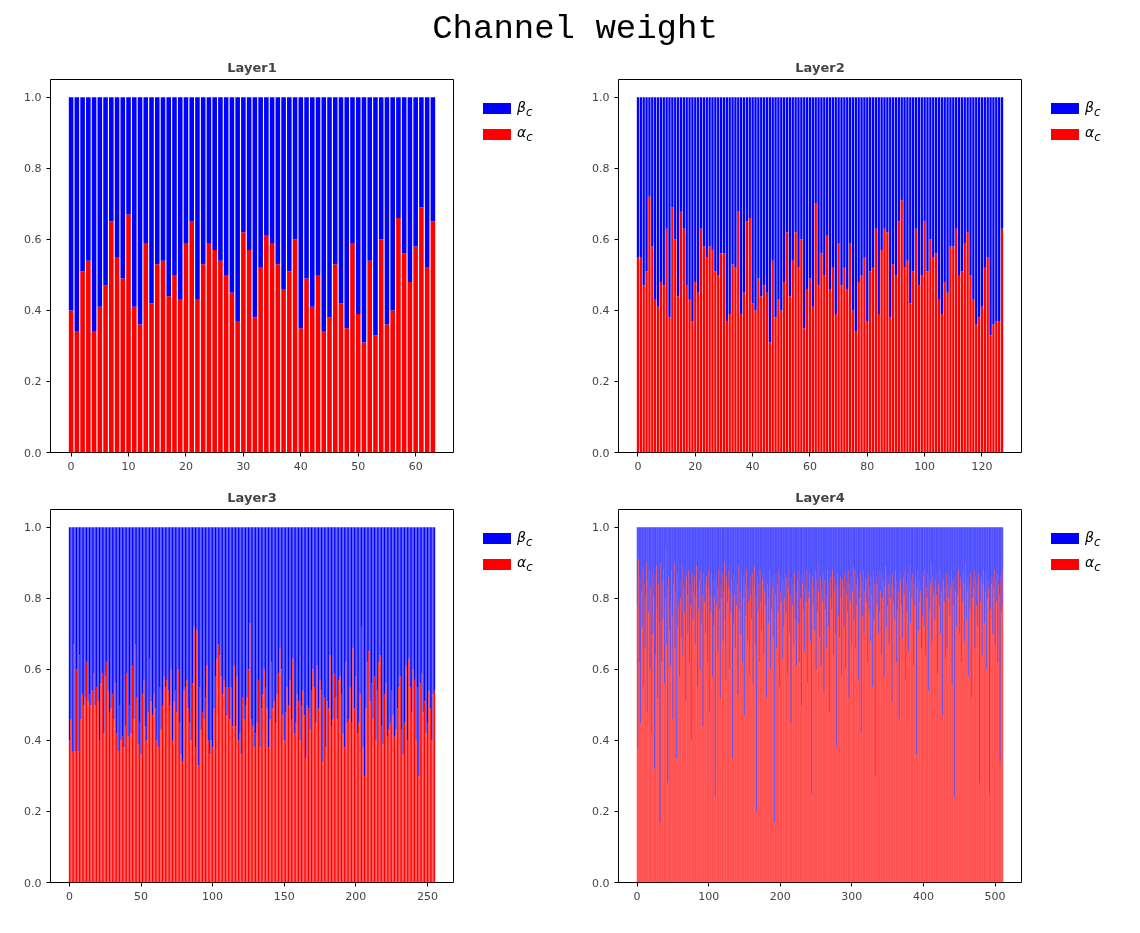  What do you see at coordinates (852, 896) in the screenshot?
I see `x-tick-label: 300` at bounding box center [852, 896].